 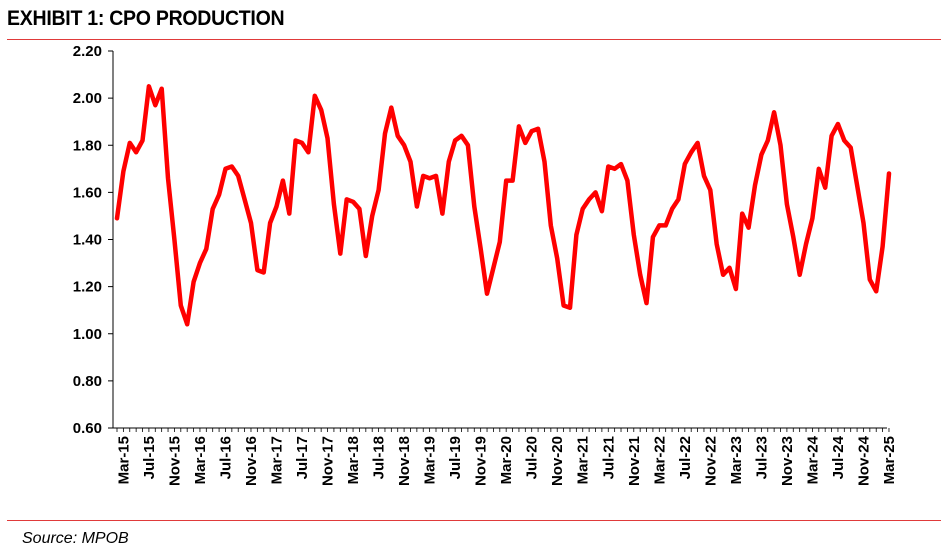 What do you see at coordinates (87, 51) in the screenshot?
I see `y-tick-label: 2.20` at bounding box center [87, 51].